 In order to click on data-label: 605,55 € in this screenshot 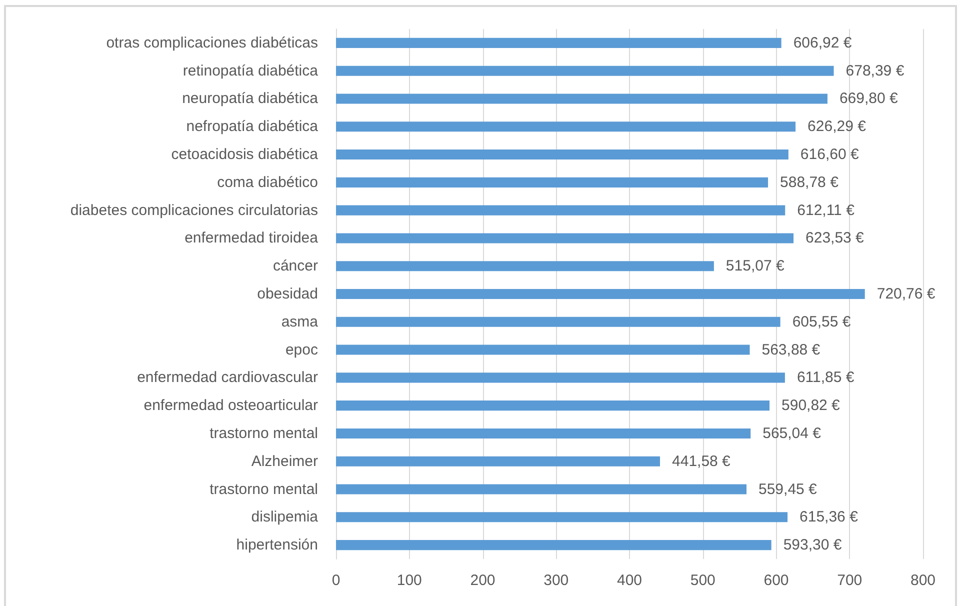, I will do `click(822, 321)`.